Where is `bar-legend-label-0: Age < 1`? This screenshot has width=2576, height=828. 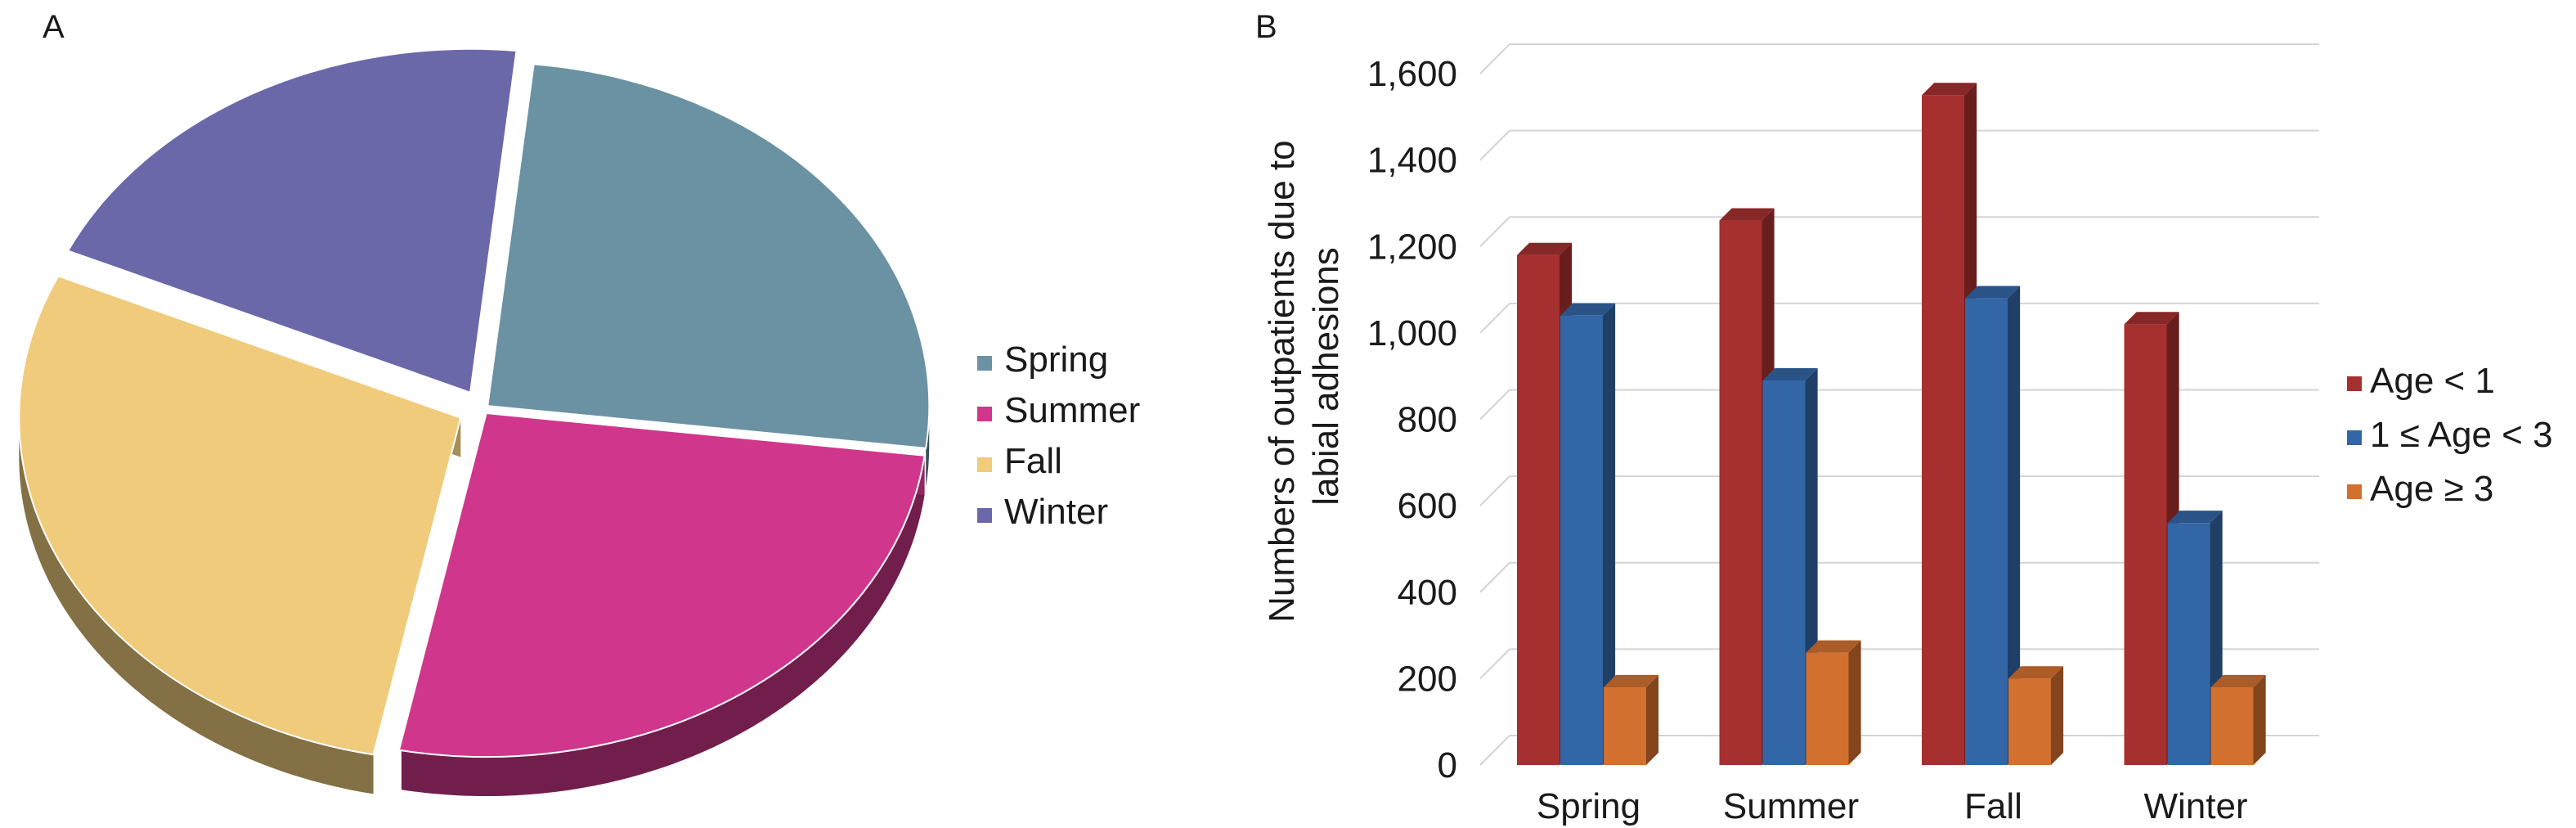
bar-legend-label-0: Age < 1 is located at coordinates (2432, 381).